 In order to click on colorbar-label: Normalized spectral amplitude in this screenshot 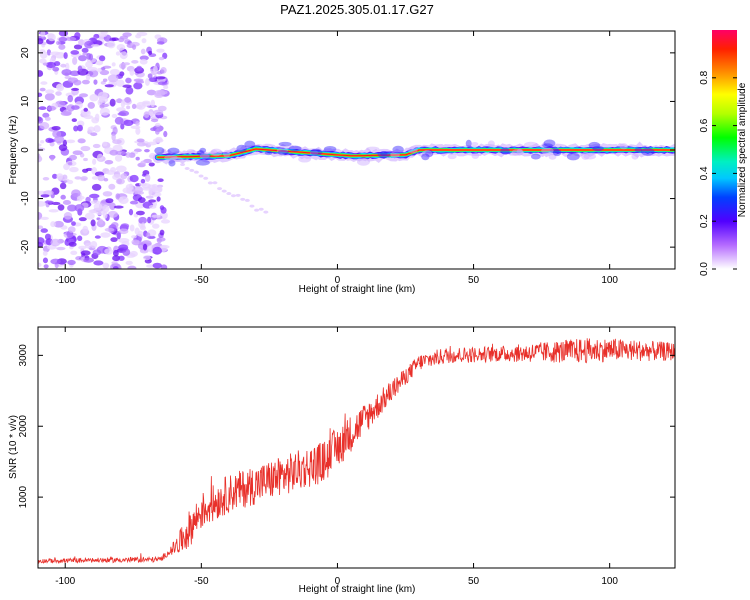, I will do `click(742, 149)`.